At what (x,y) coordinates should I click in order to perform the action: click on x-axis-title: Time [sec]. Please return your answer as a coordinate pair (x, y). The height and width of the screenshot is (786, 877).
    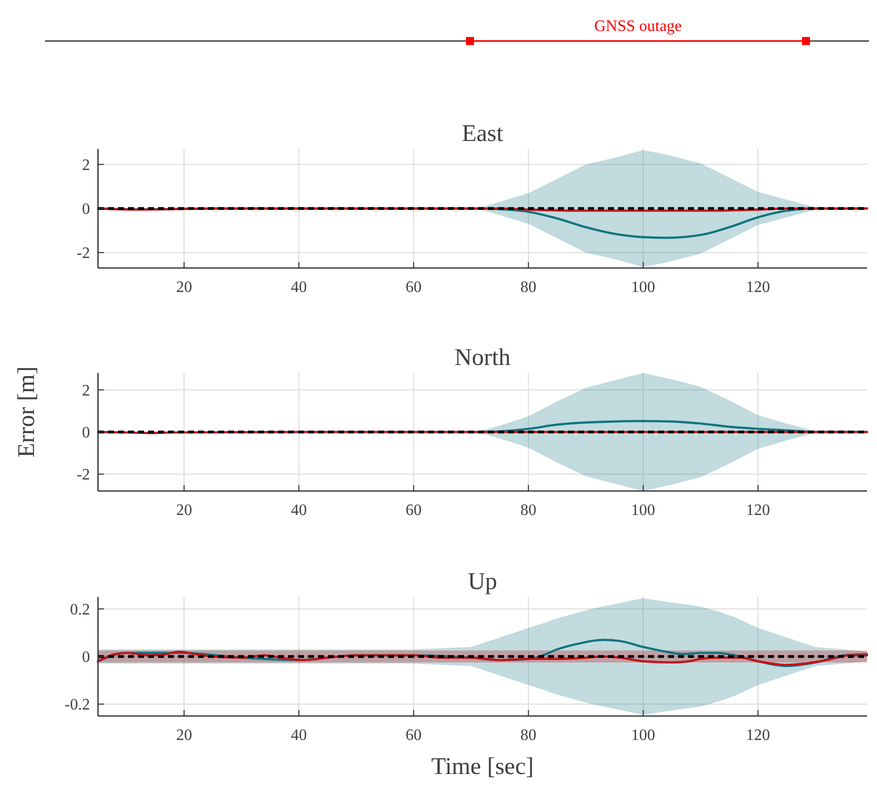
    Looking at the image, I should click on (482, 767).